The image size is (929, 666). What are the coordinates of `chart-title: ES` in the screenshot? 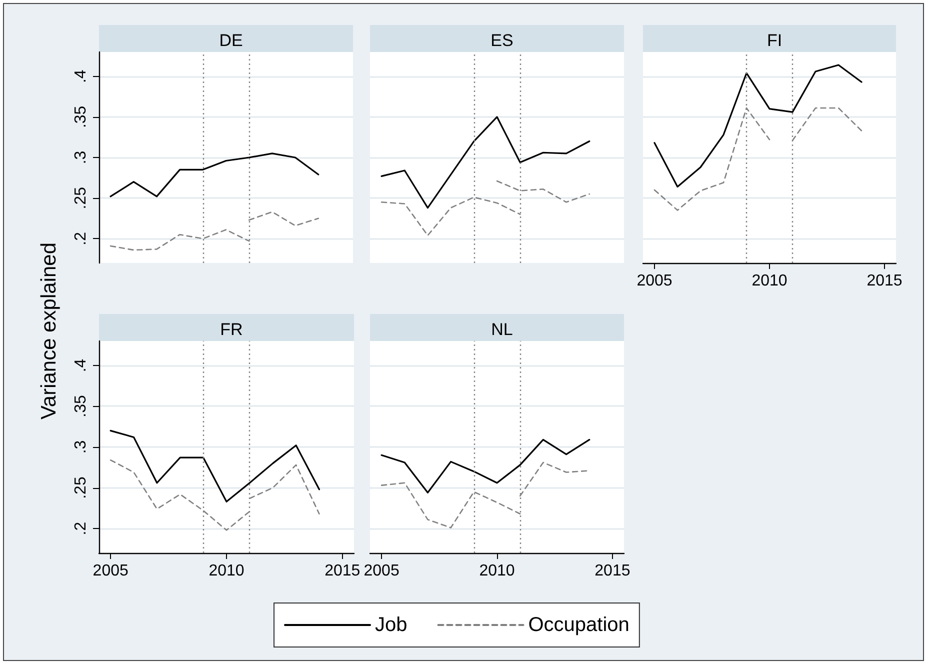 It's located at (502, 40).